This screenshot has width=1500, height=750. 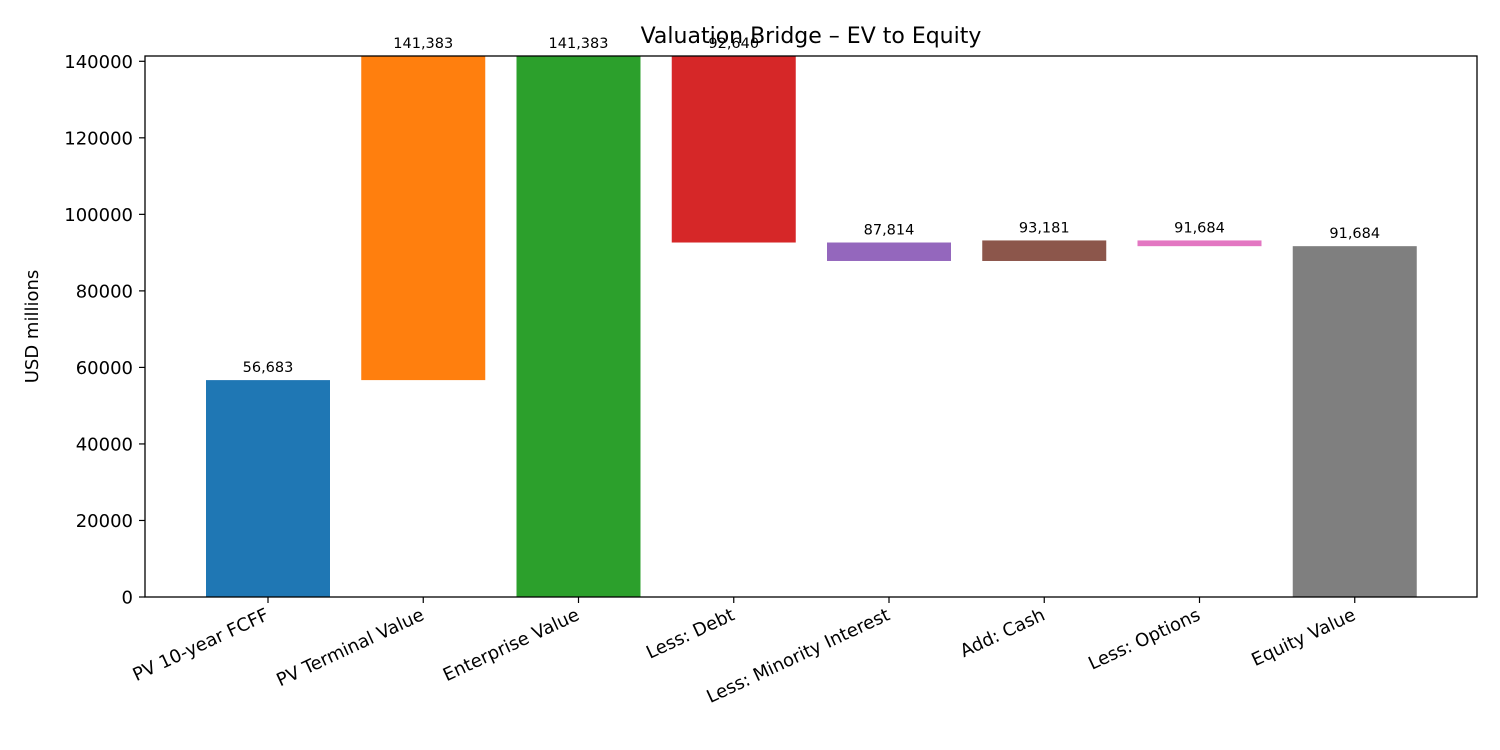 I want to click on y-tick-label: 60000, so click(x=104, y=368).